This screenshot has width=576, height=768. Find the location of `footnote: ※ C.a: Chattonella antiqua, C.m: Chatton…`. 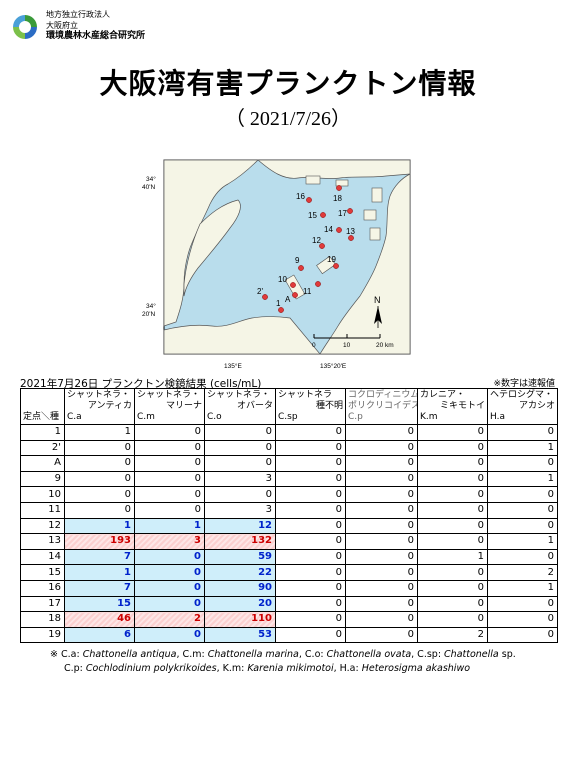

footnote: ※ C.a: Chattonella antiqua, C.m: Chatton… is located at coordinates (283, 662).